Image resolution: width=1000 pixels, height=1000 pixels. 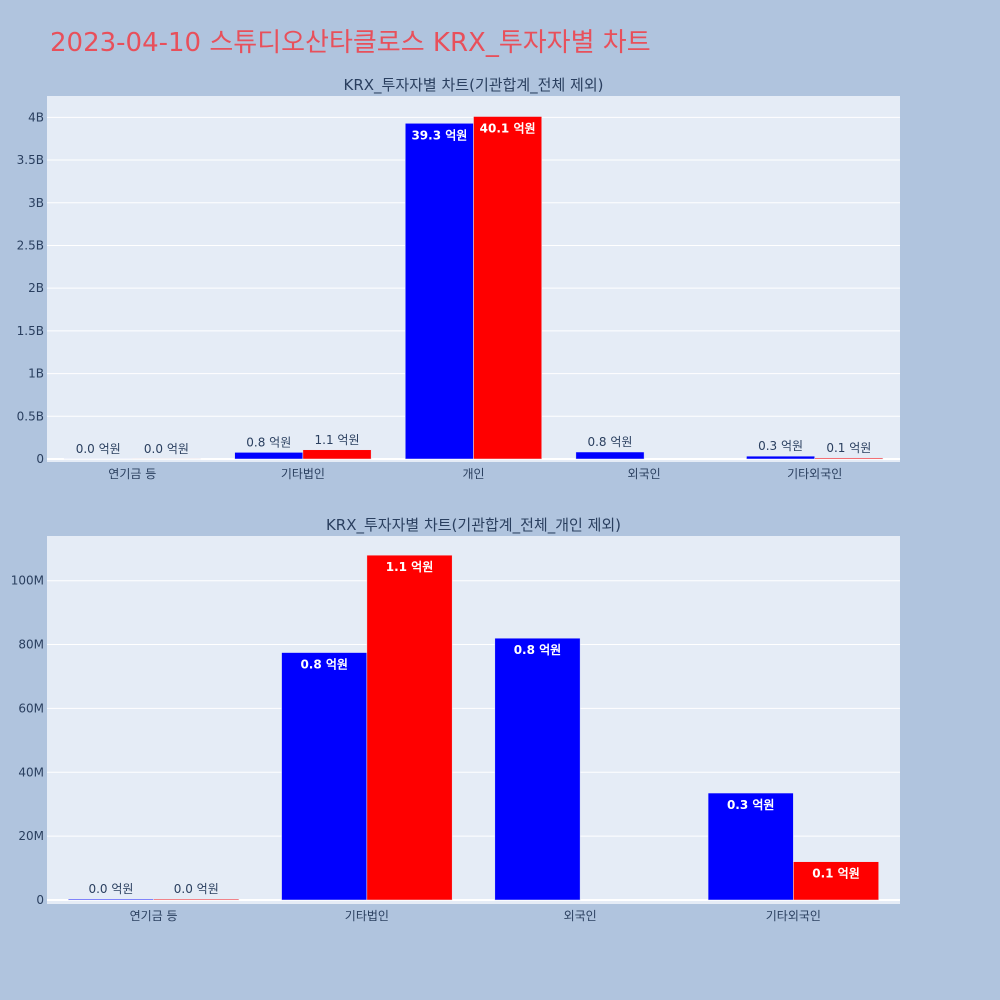 I want to click on y-tick-label: 1B, so click(x=36, y=374).